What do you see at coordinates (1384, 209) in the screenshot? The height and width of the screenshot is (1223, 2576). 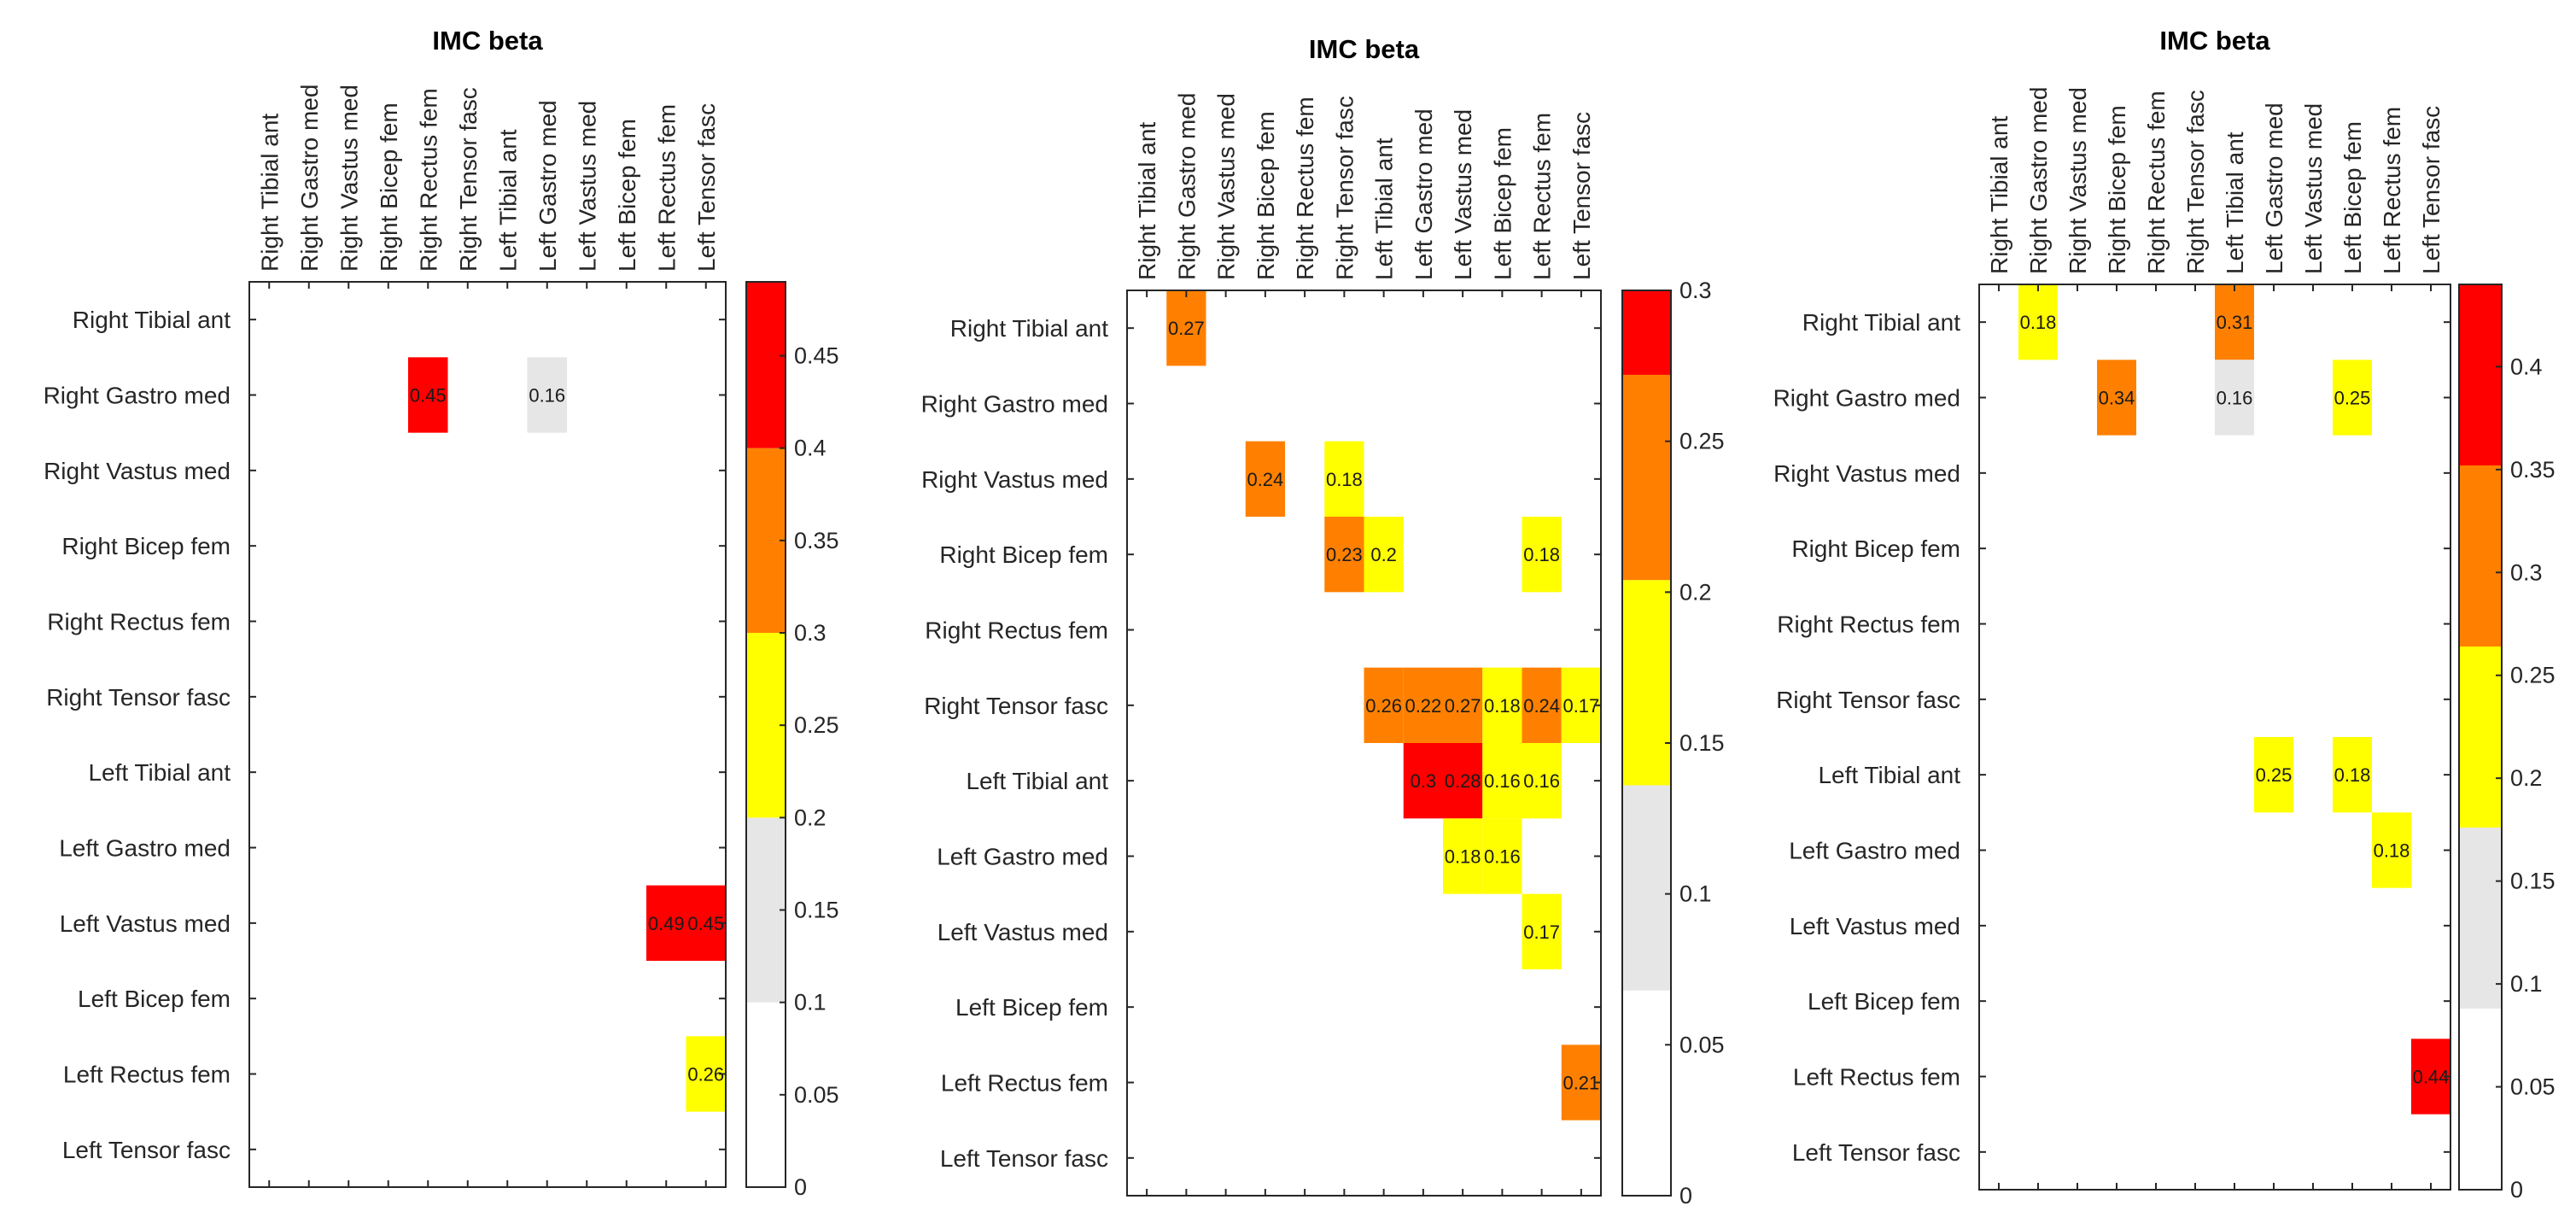 I see `column-label: Left Tibial ant` at bounding box center [1384, 209].